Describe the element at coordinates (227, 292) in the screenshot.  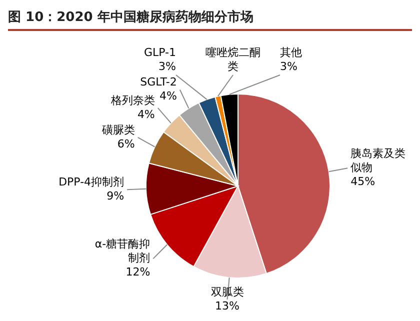
I see `slice-label: 双胍类` at that location.